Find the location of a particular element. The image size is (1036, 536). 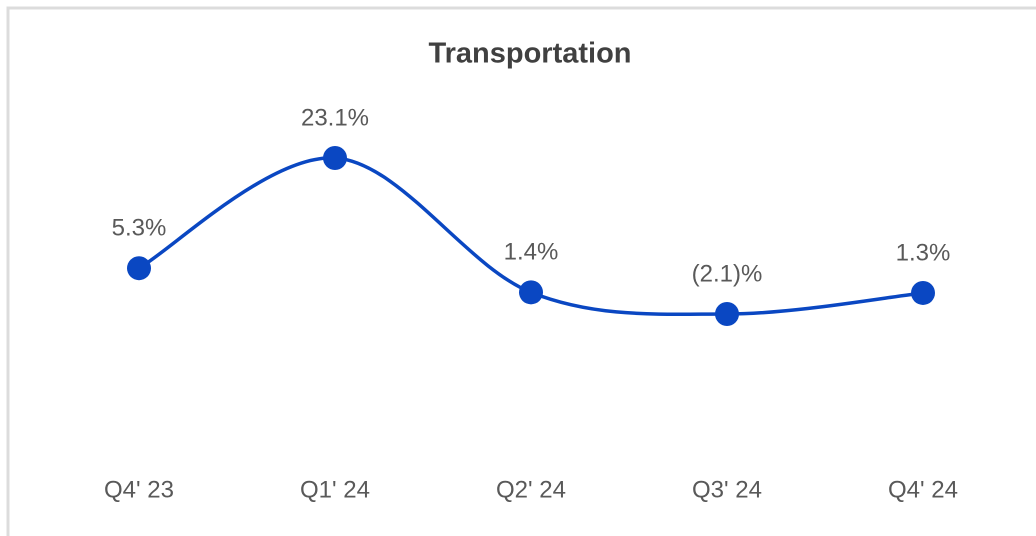

value-label: 1.4% is located at coordinates (531, 252).